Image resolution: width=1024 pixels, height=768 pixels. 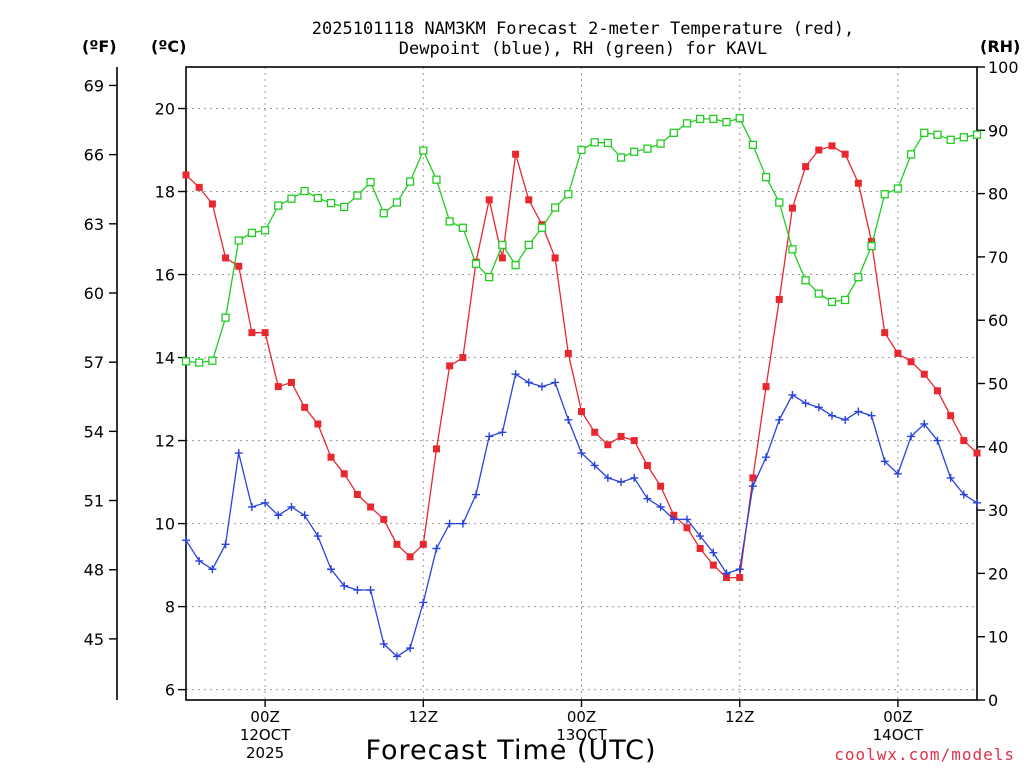 What do you see at coordinates (265, 753) in the screenshot?
I see `x-tick-label: 2025` at bounding box center [265, 753].